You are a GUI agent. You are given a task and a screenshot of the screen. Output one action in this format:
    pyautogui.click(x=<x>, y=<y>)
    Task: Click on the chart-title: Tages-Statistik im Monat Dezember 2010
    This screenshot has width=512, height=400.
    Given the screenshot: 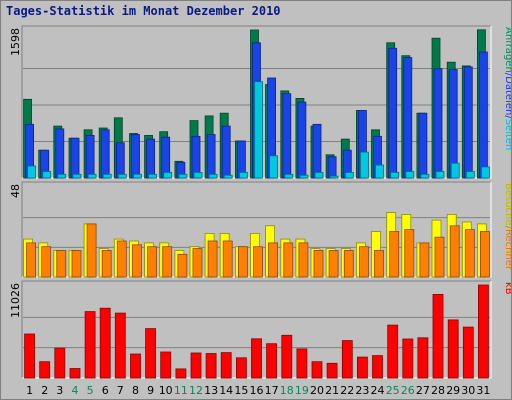 What is the action you would take?
    pyautogui.click(x=143, y=11)
    